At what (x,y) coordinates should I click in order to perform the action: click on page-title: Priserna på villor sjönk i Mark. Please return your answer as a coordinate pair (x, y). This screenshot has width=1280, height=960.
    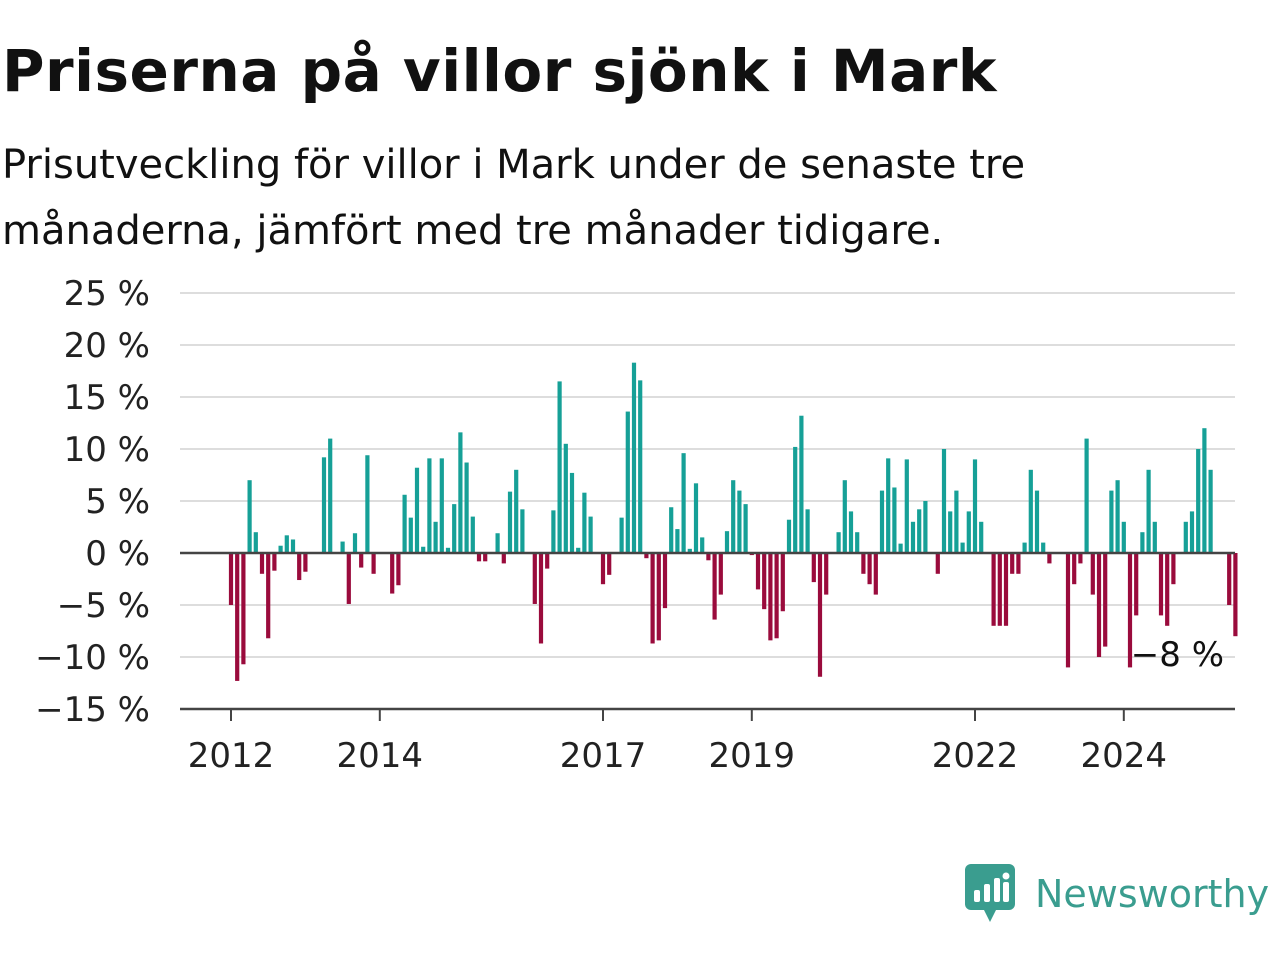
    Looking at the image, I should click on (499, 71).